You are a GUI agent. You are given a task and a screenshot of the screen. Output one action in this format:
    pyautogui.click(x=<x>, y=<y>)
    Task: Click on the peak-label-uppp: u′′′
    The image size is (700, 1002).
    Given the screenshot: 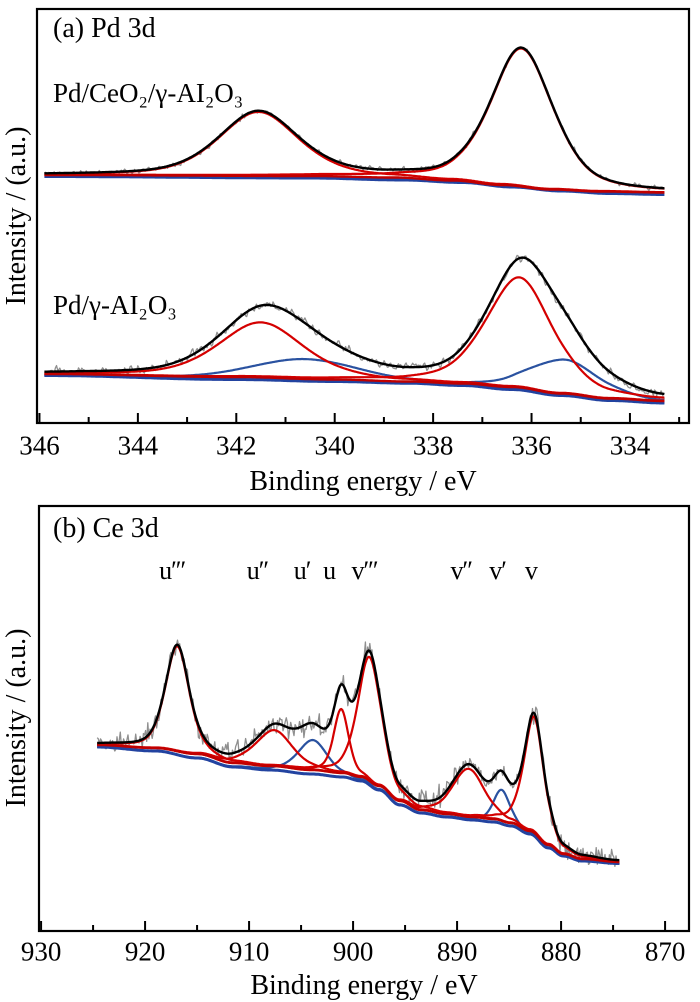 What is the action you would take?
    pyautogui.click(x=172, y=570)
    